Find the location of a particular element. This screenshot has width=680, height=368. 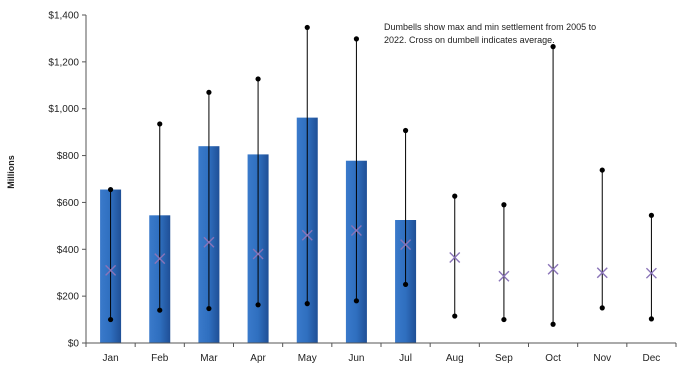

x-tick-label: Dec is located at coordinates (652, 358).